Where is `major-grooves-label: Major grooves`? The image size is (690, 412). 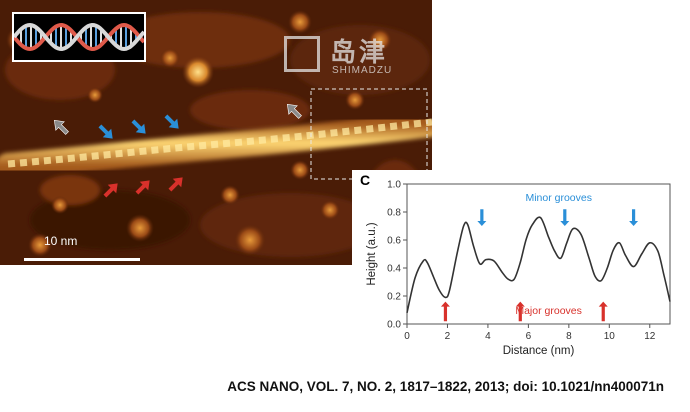 major-grooves-label: Major grooves is located at coordinates (548, 311).